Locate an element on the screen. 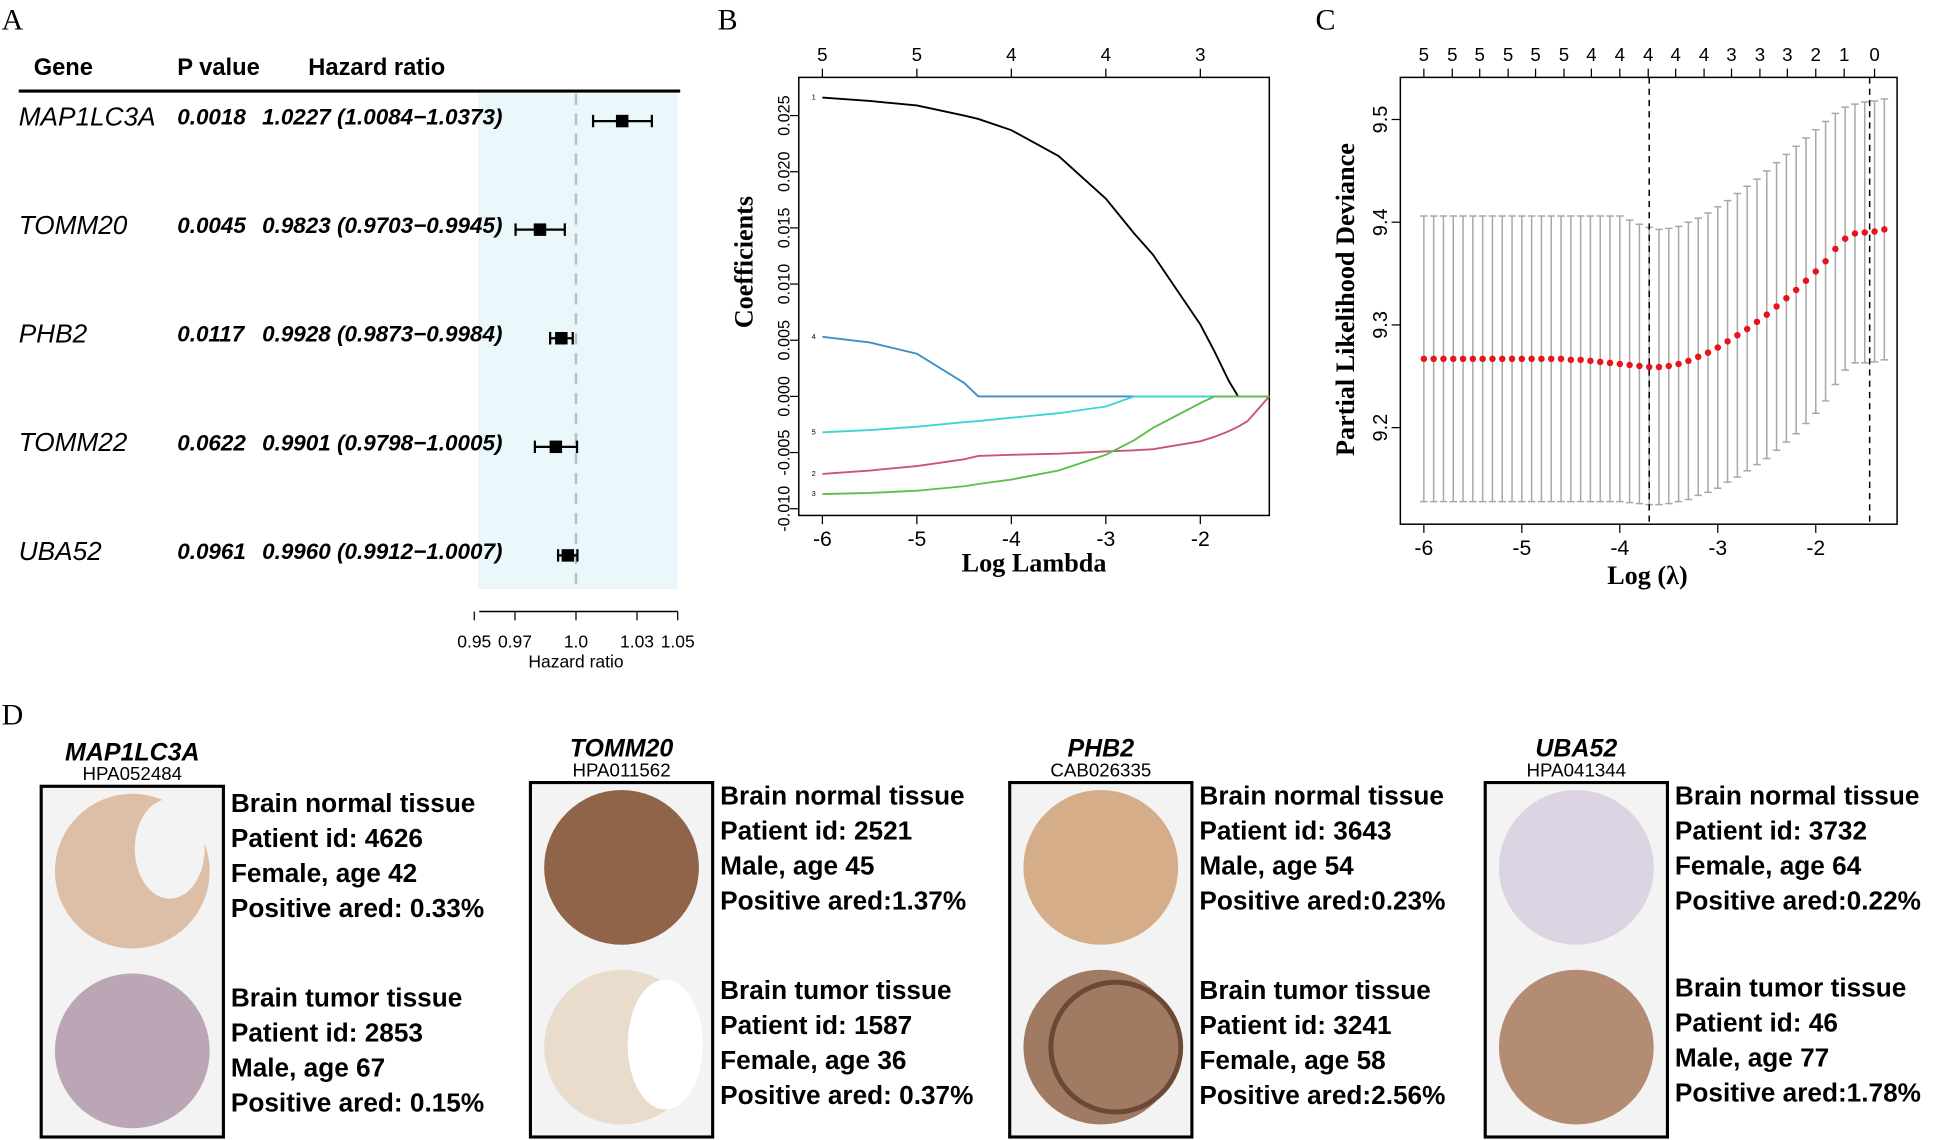 The width and height of the screenshot is (1952, 1140). normal-info: Patient id: 2521 is located at coordinates (816, 830).